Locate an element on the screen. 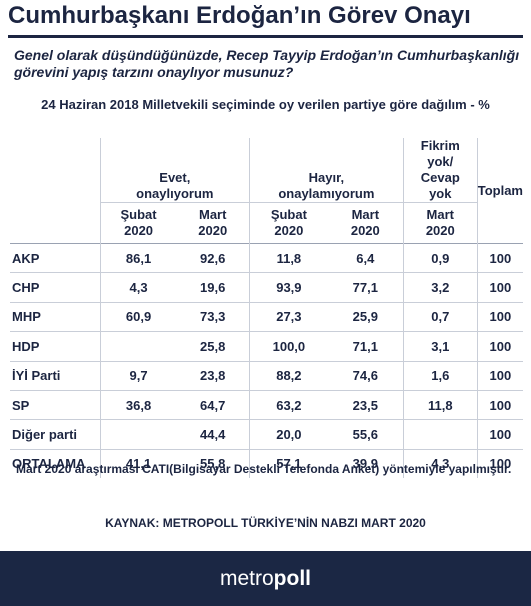 The image size is (531, 606). metropoll-logo: metropoll is located at coordinates (265, 579).